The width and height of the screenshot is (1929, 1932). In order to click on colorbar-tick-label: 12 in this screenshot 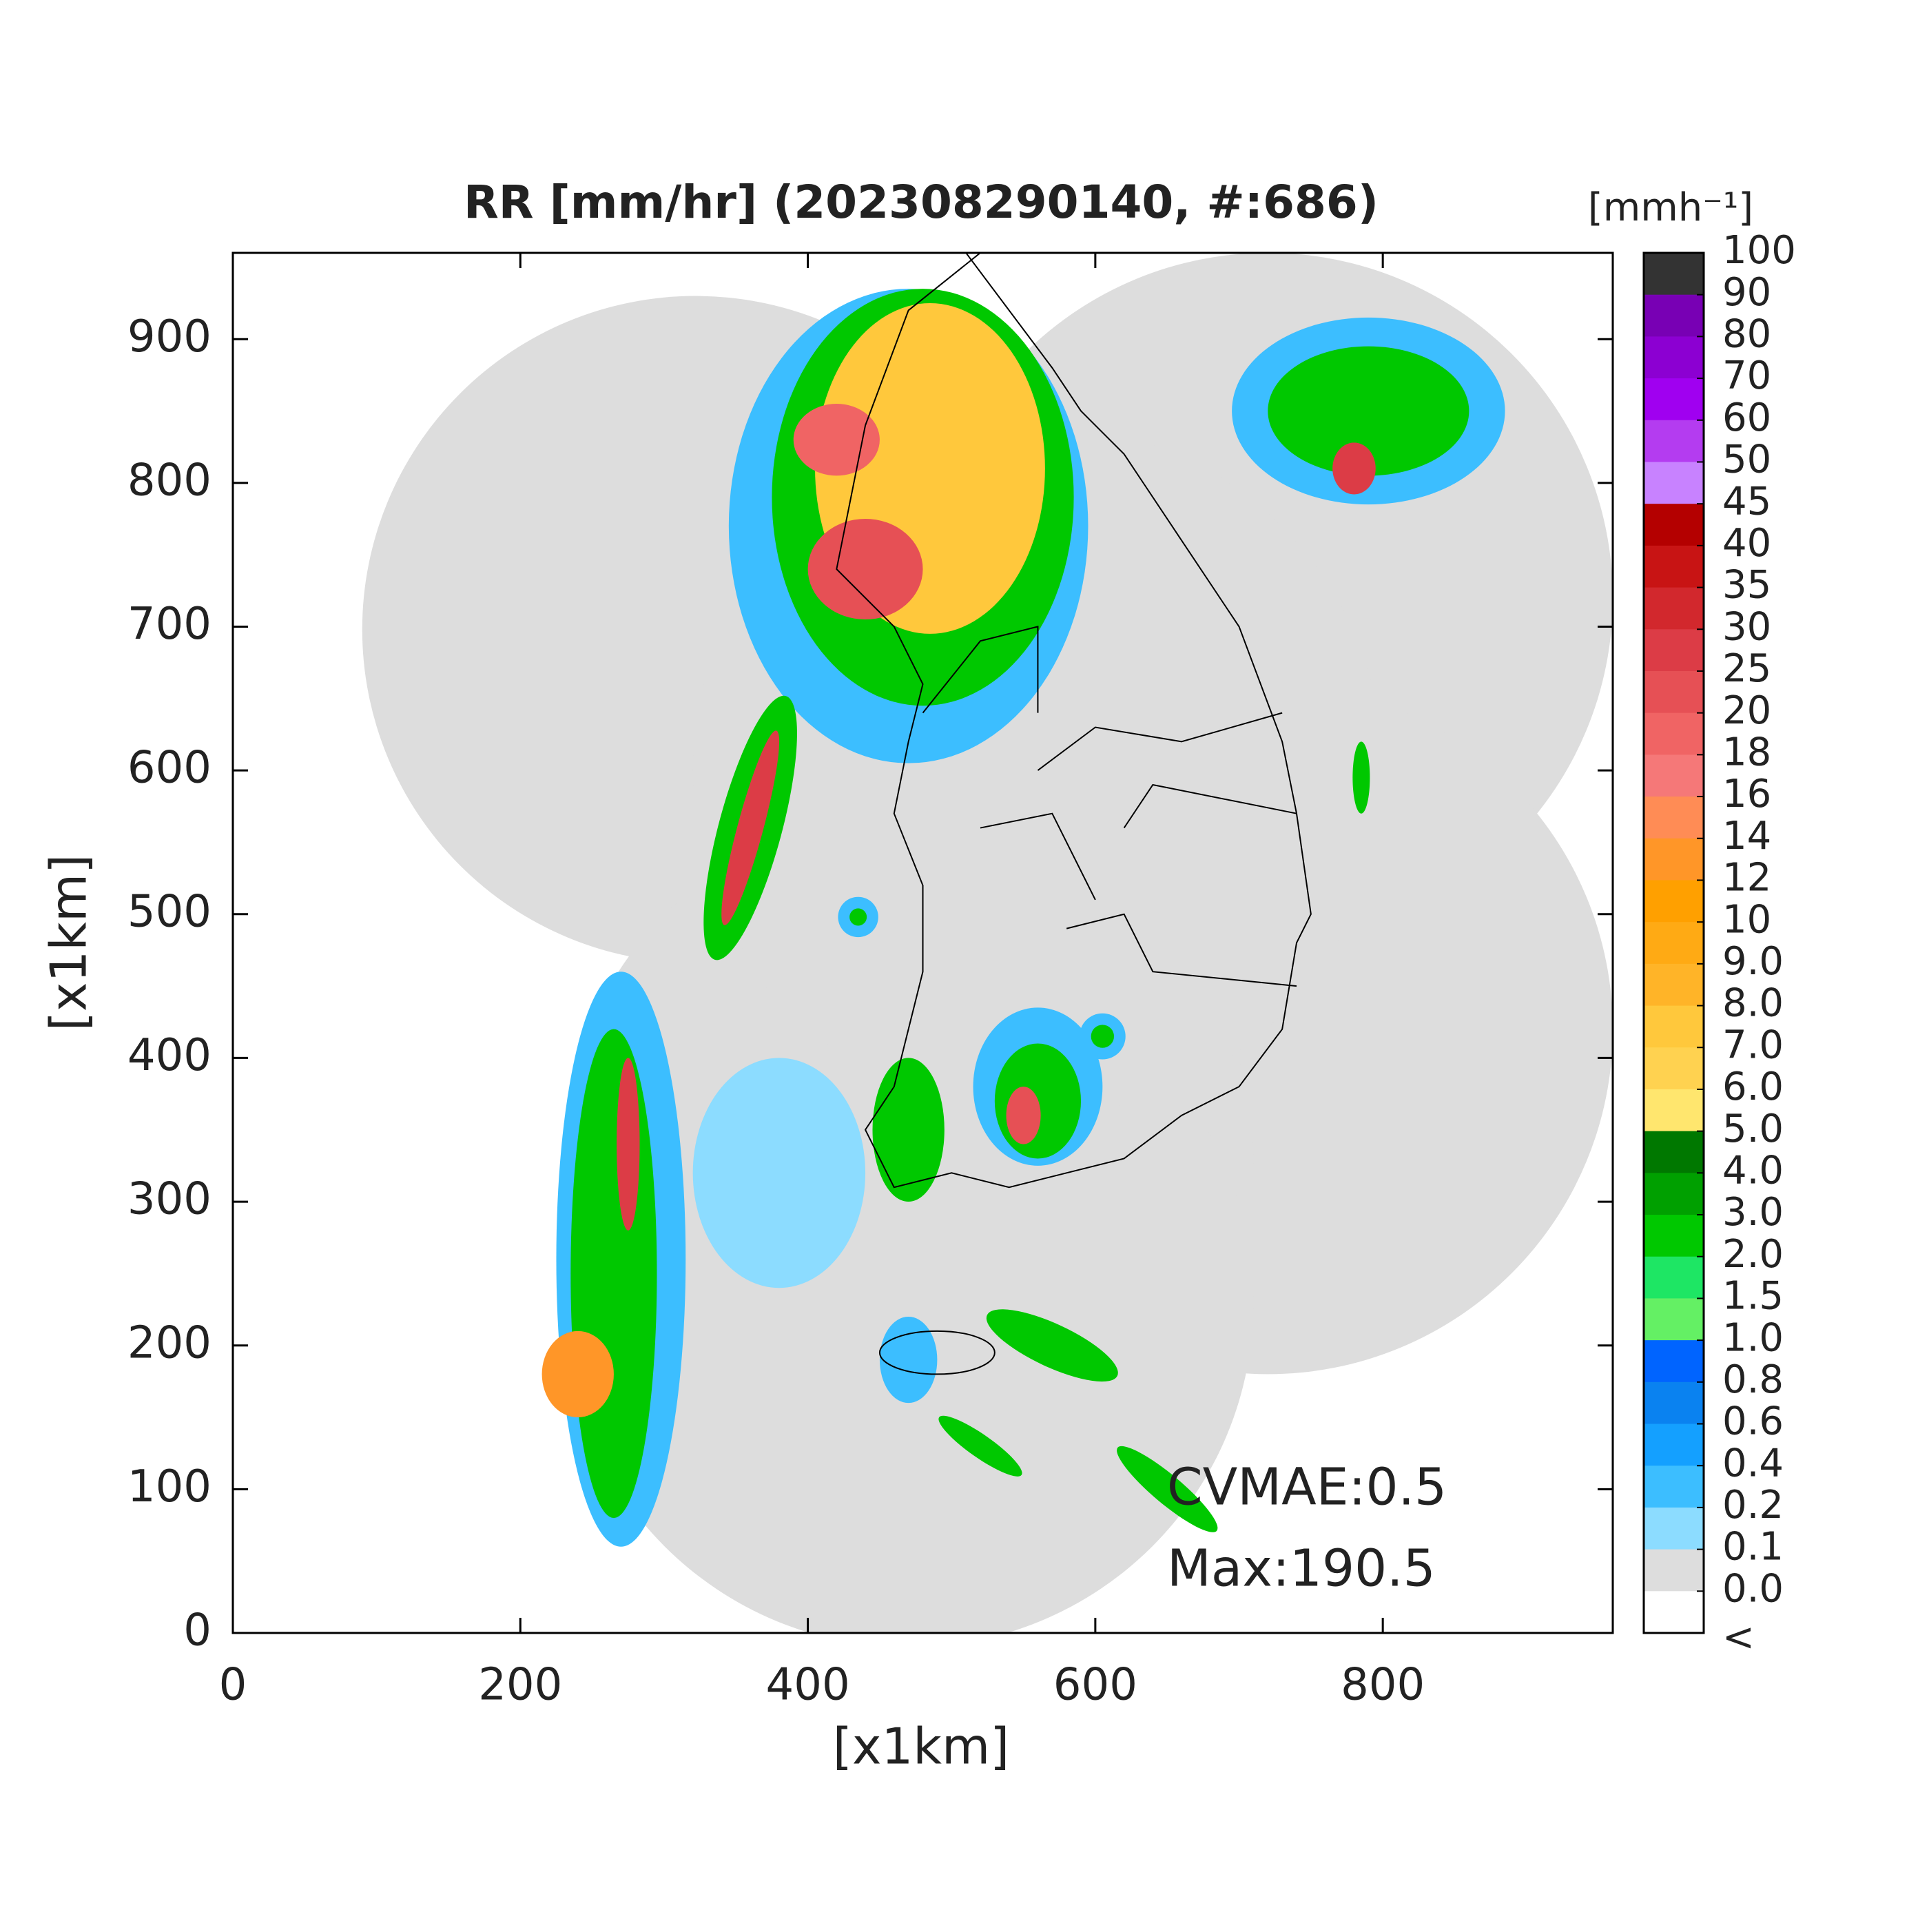, I will do `click(1746, 878)`.